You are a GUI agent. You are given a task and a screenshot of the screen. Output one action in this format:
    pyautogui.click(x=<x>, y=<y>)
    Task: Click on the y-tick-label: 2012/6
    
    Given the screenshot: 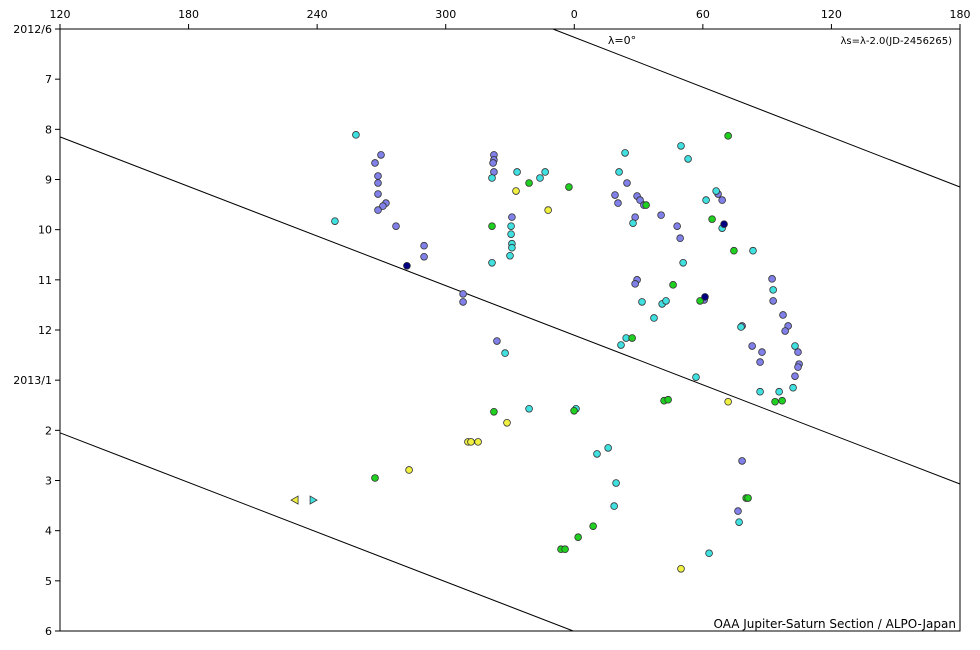 What is the action you would take?
    pyautogui.click(x=32, y=29)
    